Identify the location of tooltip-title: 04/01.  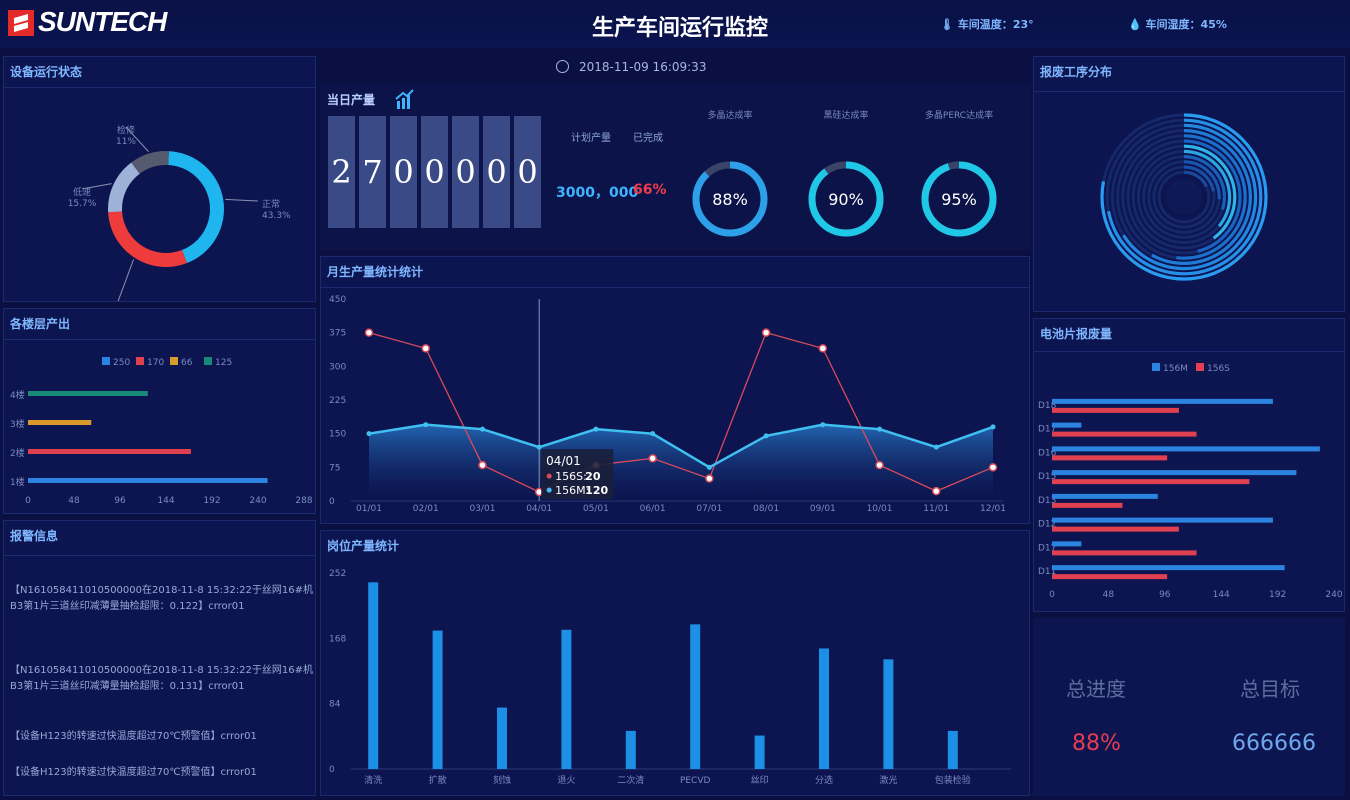
(563, 461).